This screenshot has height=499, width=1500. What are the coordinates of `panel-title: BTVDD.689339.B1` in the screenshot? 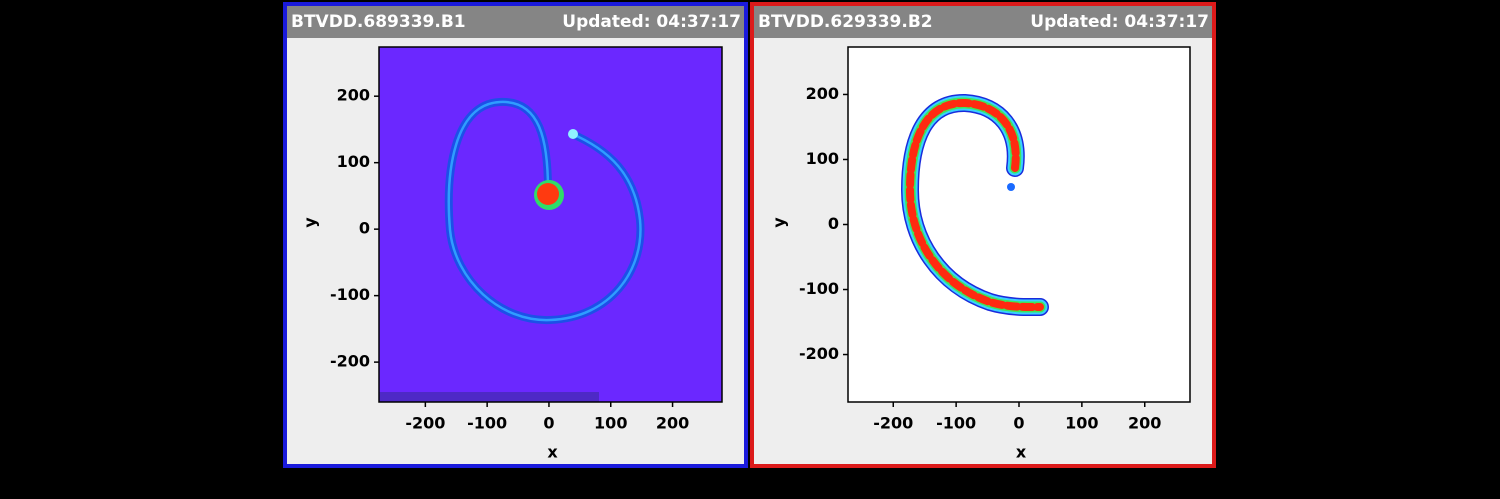 It's located at (378, 22).